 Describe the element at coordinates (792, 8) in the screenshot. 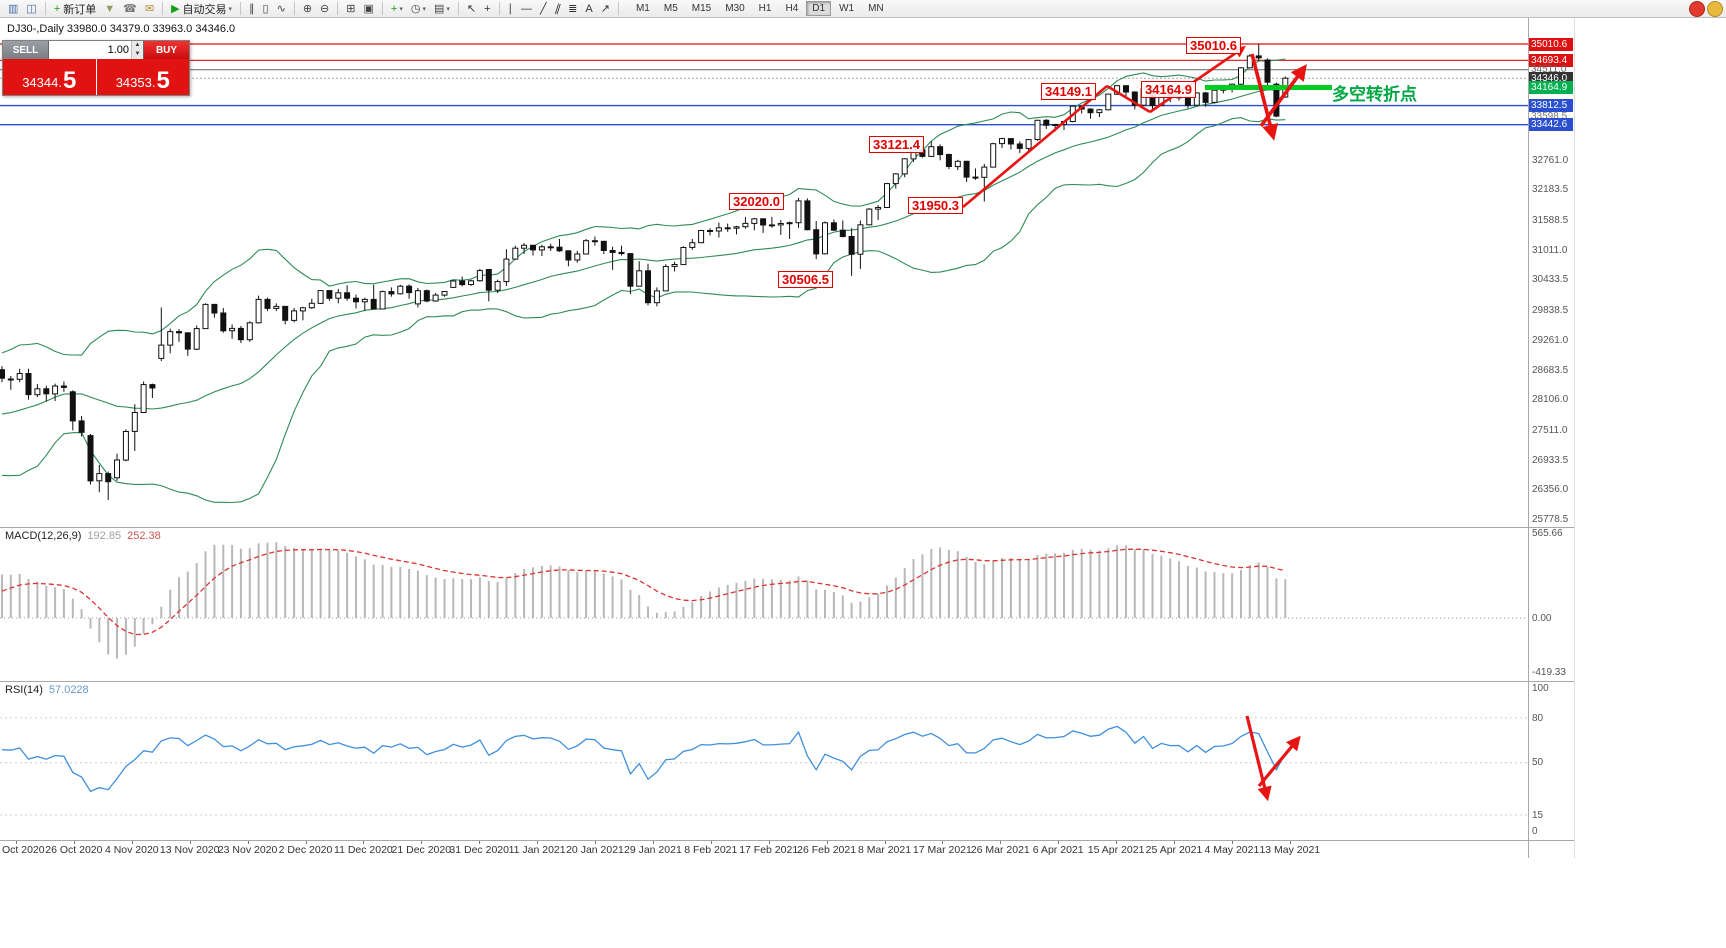

I see `tf-h4-button: H4` at that location.